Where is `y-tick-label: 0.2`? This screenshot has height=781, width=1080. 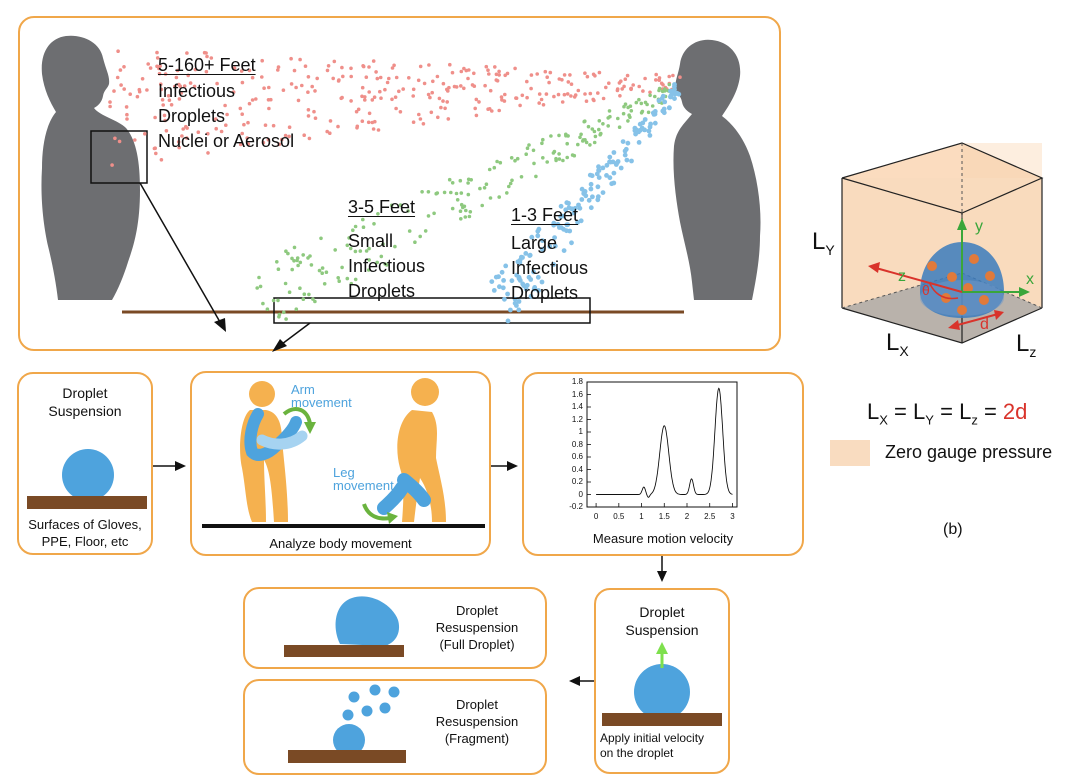 y-tick-label: 0.2 is located at coordinates (577, 481).